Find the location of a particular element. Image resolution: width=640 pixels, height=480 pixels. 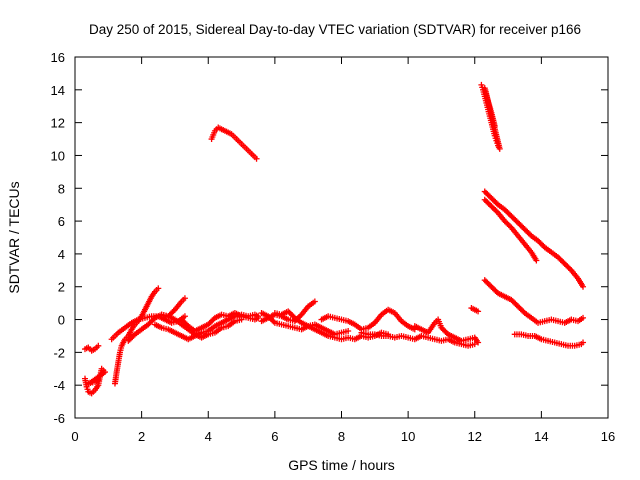

x-tick-label: 16 is located at coordinates (608, 436).